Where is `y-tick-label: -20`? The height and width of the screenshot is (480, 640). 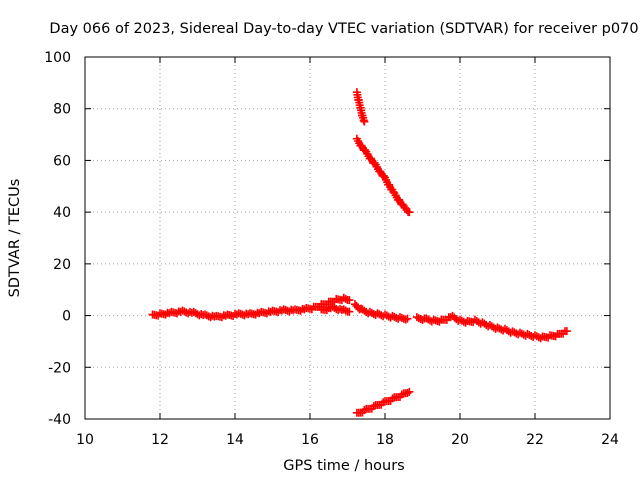 y-tick-label: -20 is located at coordinates (59, 368).